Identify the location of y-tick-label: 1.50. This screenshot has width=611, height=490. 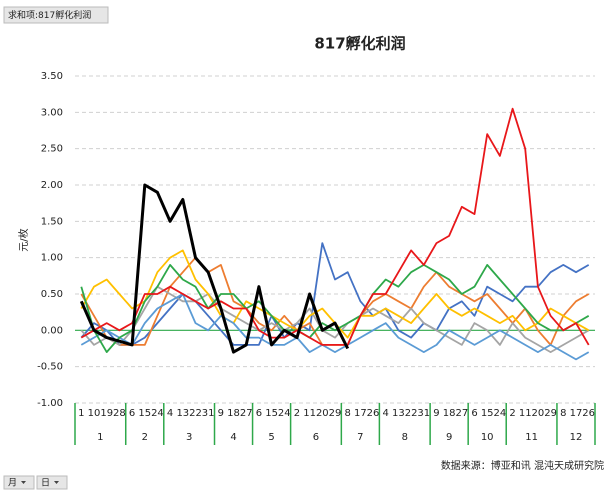
(52, 221).